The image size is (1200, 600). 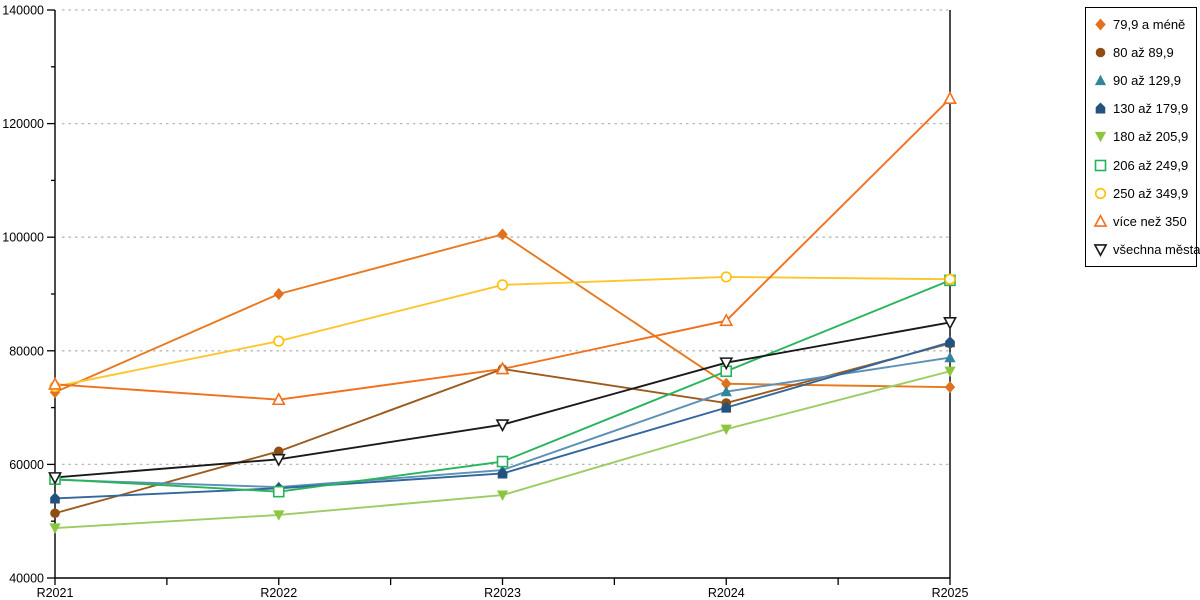 I want to click on legend-item: 80 až 89,9, so click(x=1144, y=52).